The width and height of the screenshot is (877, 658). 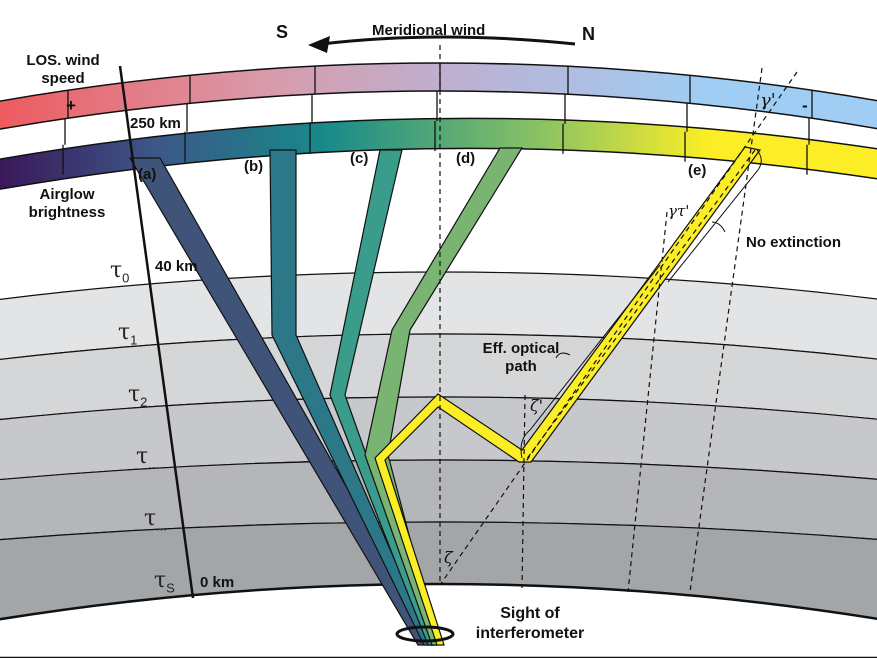 What do you see at coordinates (164, 582) in the screenshot?
I see `tau-label-s: τS` at bounding box center [164, 582].